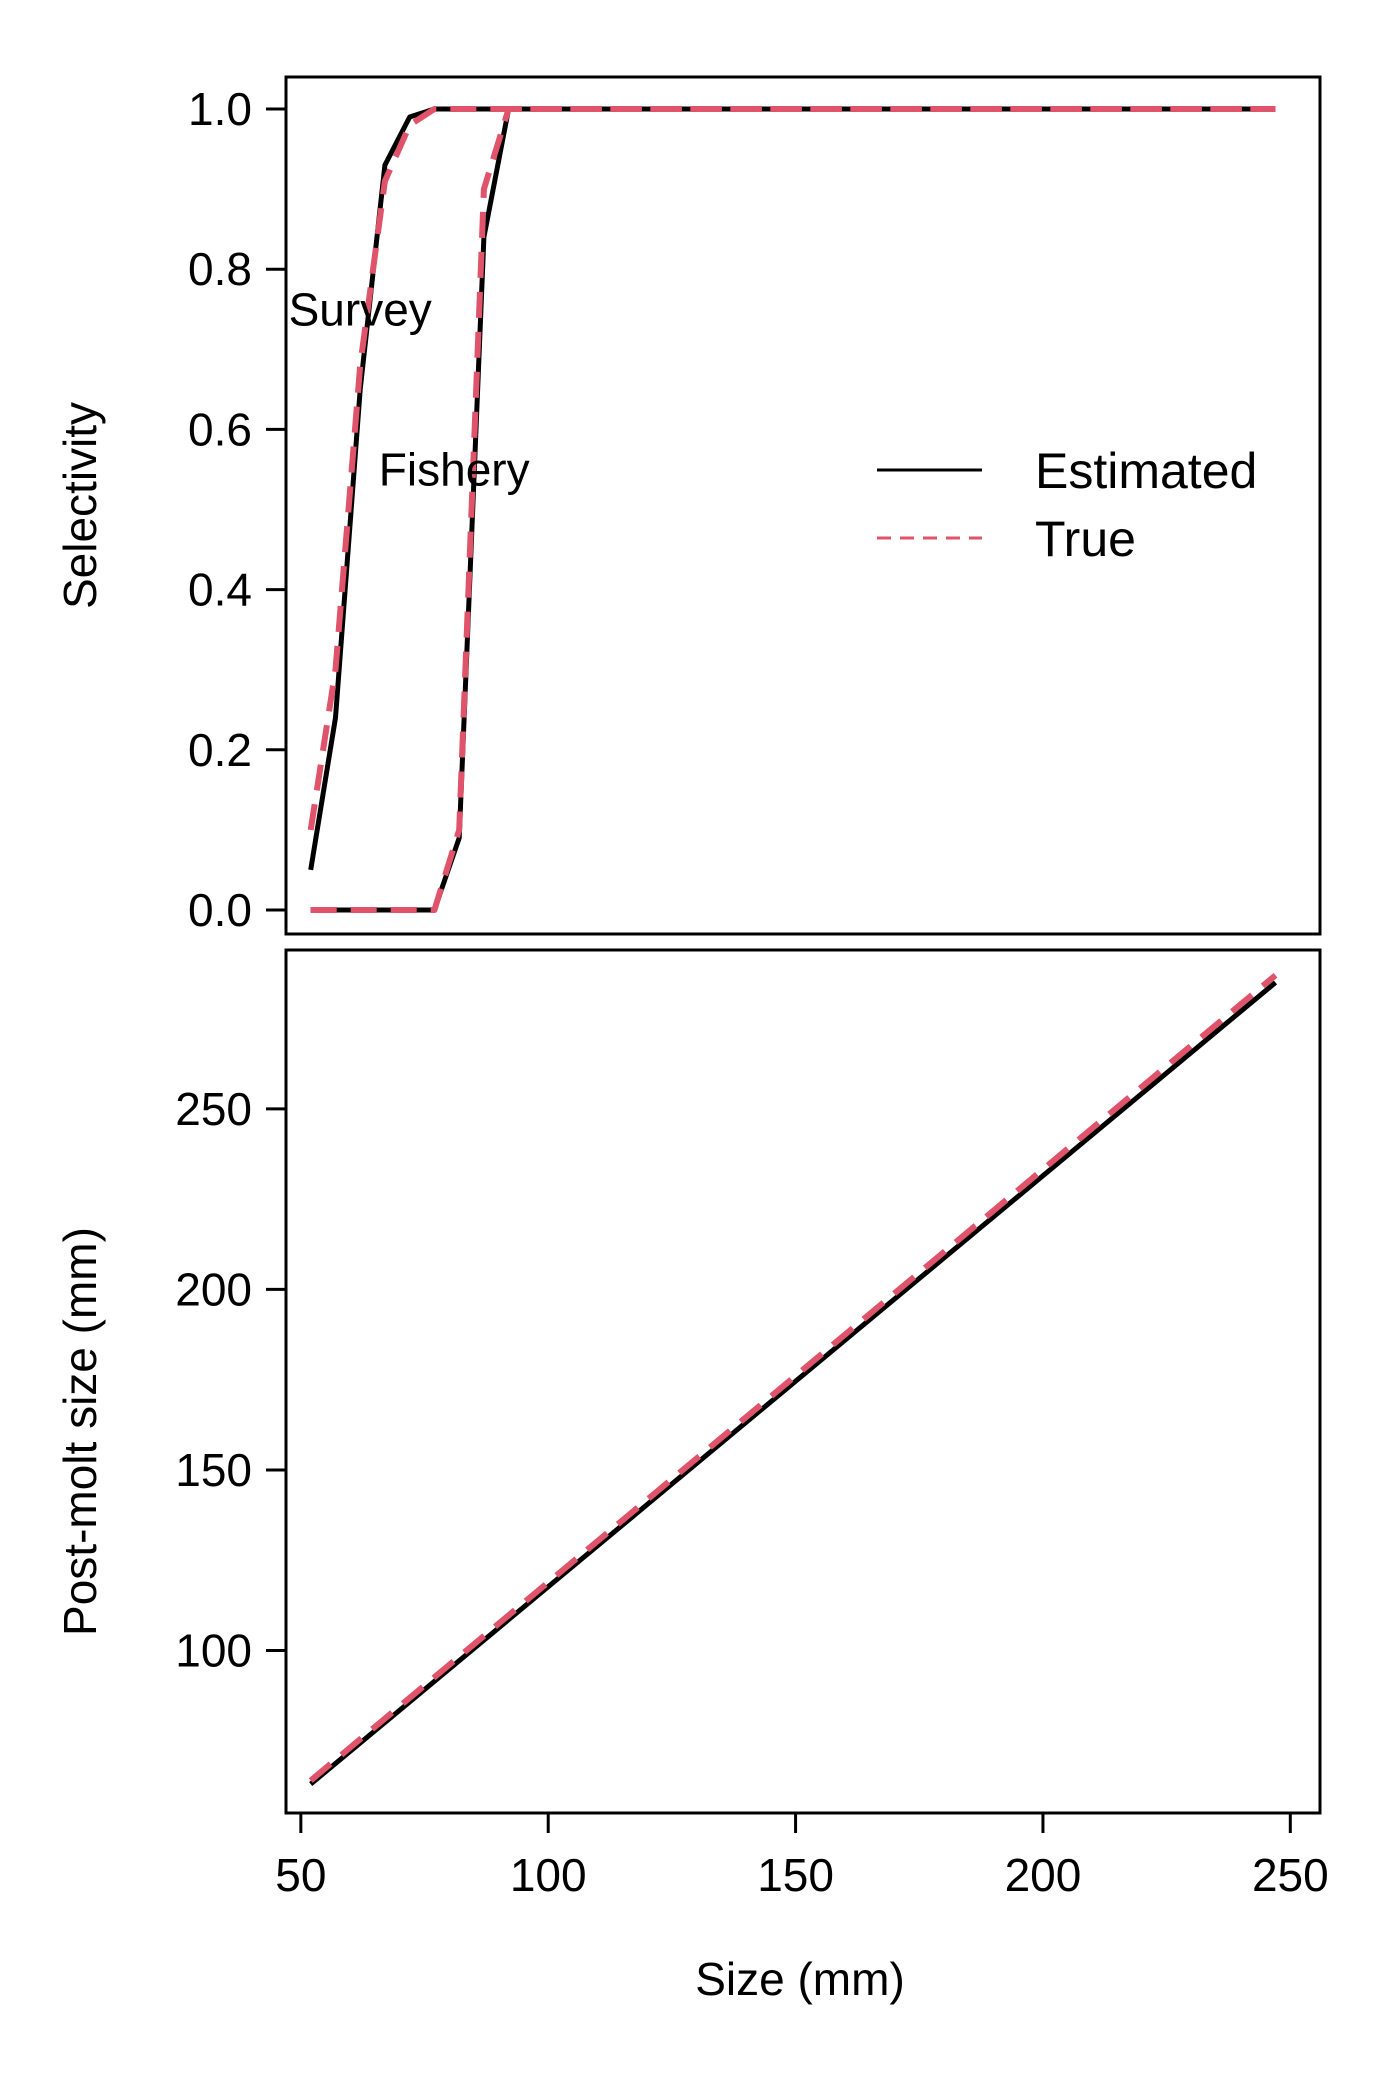 The width and height of the screenshot is (1400, 2100). Describe the element at coordinates (1067, 505) in the screenshot. I see `legend: Estimated True` at that location.